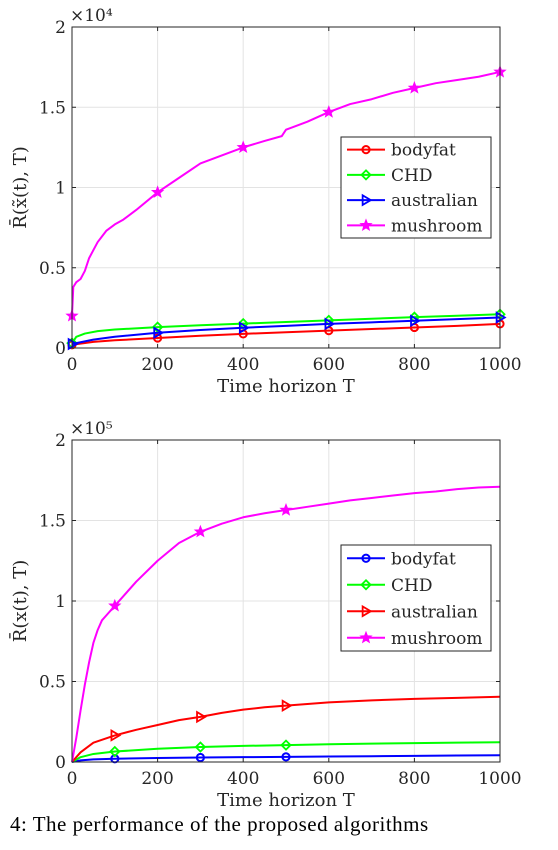 This screenshot has width=558, height=850. I want to click on y-axis-label: R̄(x(t), T), so click(19, 601).